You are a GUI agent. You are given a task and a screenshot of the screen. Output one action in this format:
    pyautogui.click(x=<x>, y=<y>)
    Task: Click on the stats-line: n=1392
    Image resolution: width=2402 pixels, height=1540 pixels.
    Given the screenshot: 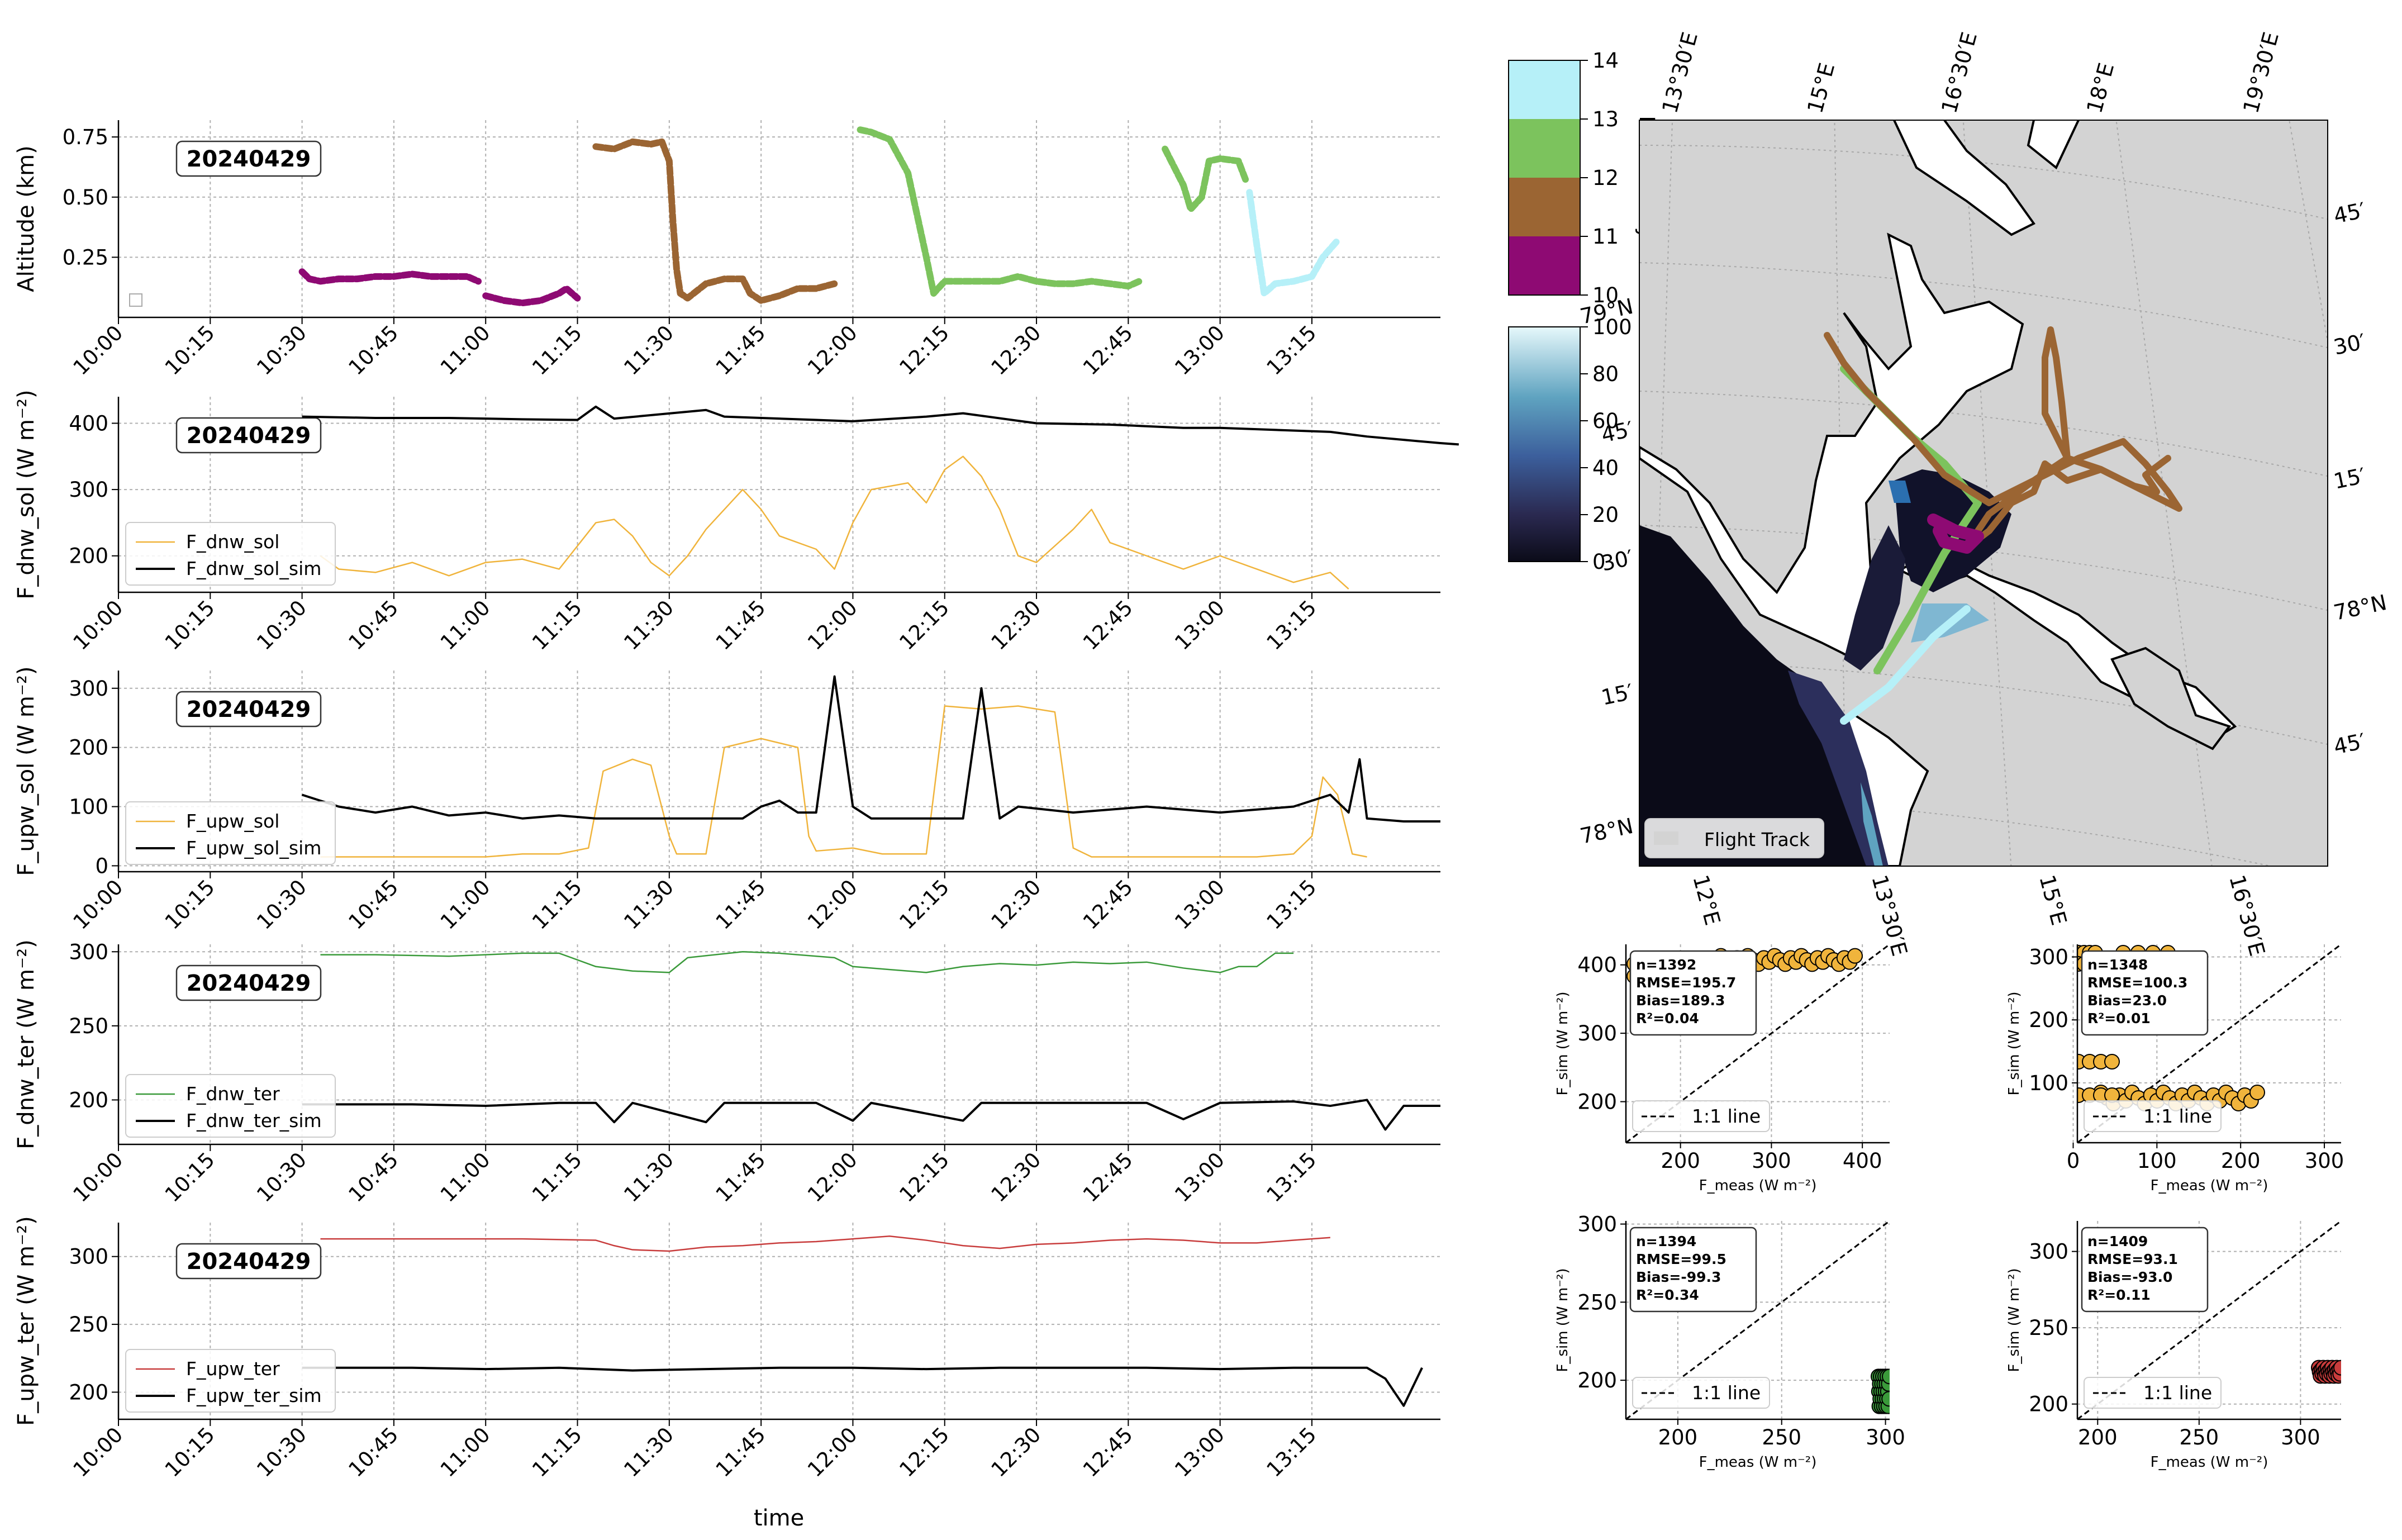 What is the action you would take?
    pyautogui.click(x=1666, y=965)
    